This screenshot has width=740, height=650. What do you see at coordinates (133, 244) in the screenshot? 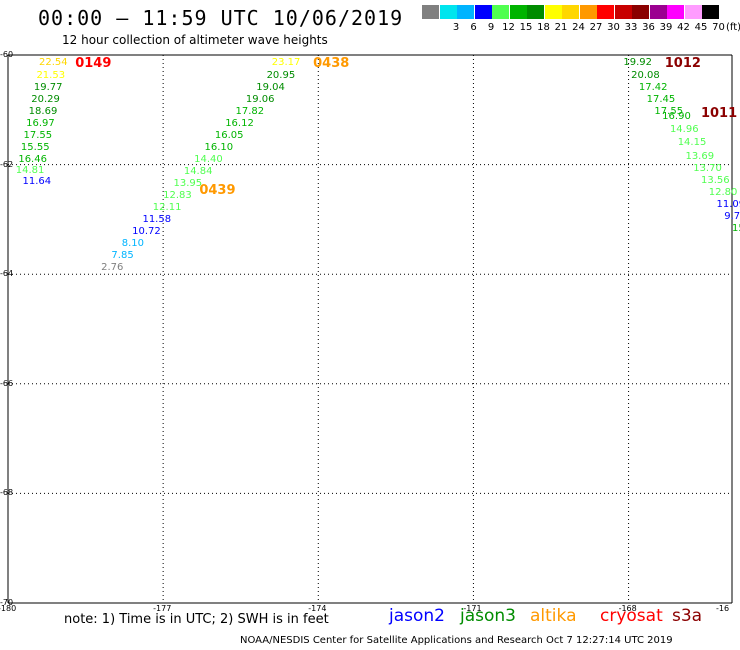
I see `wave-height-value: 8.10` at bounding box center [133, 244].